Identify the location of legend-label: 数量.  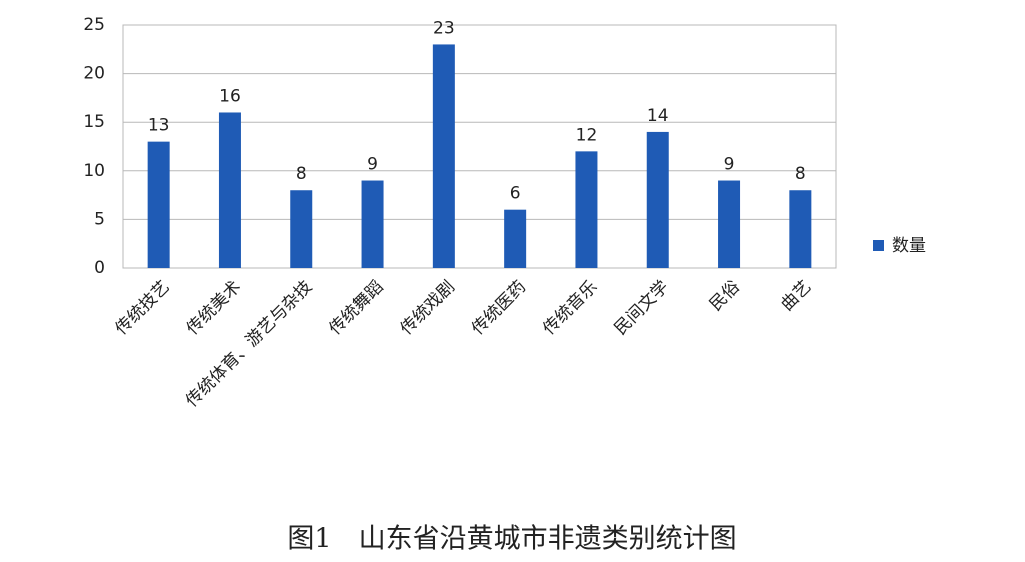
(909, 246).